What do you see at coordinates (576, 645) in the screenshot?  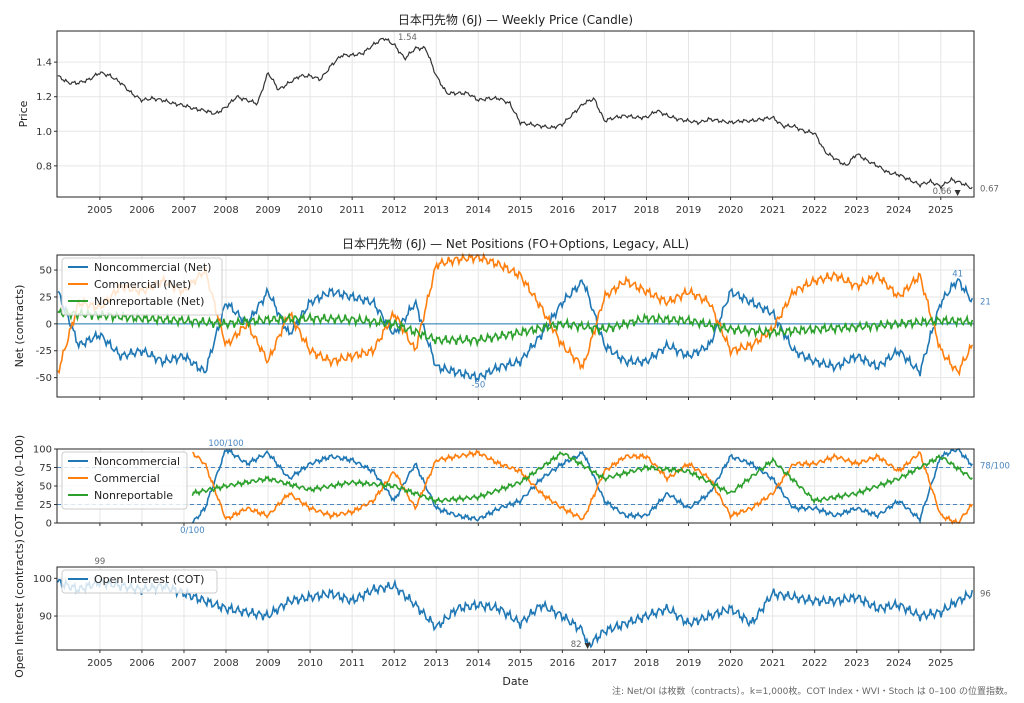 I see `annotation-label: 82` at bounding box center [576, 645].